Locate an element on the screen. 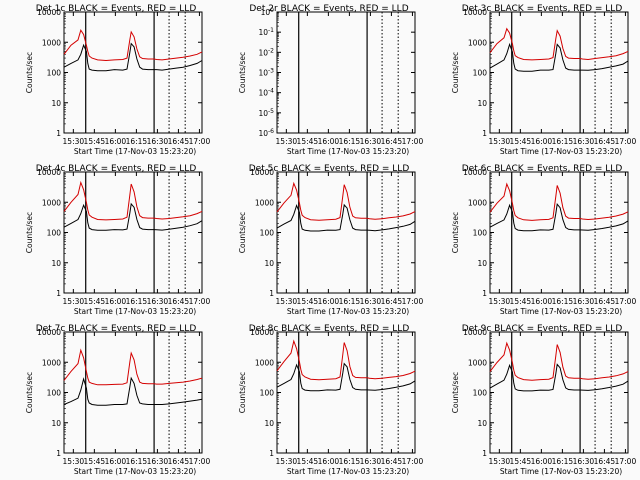 This screenshot has height=480, width=640. chart-title: Det 2r BLACK = Events, RED = LLD is located at coordinates (328, 9).